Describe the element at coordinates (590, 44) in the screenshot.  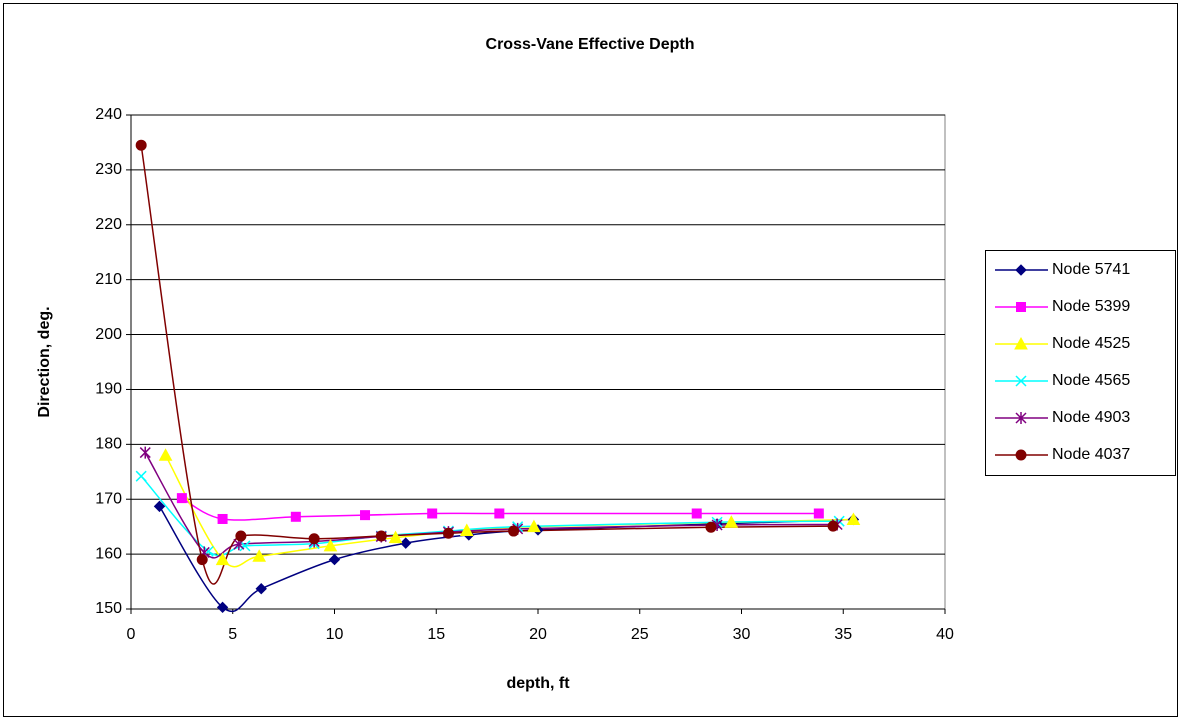
I see `chart-title: Cross-Vane Effective Depth` at that location.